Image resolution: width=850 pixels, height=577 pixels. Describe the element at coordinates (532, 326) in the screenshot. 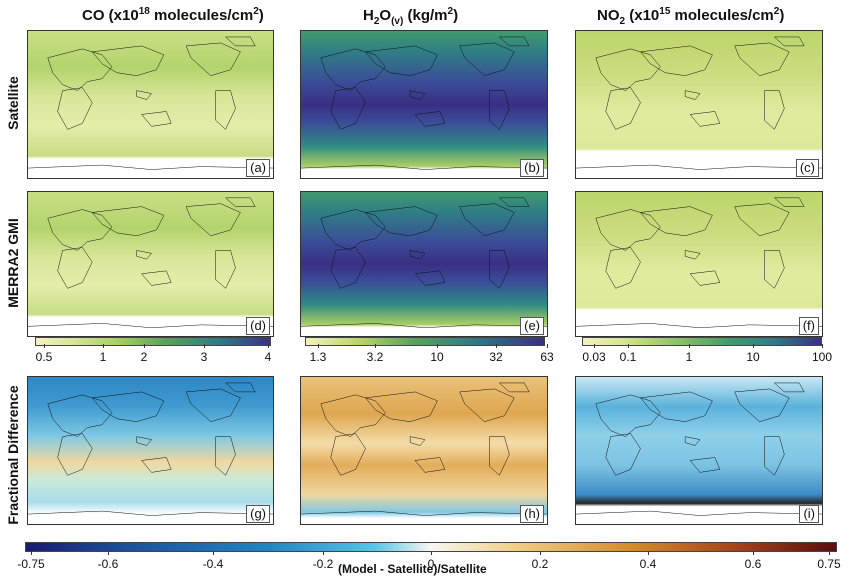

I see `panel-label: (e)` at that location.